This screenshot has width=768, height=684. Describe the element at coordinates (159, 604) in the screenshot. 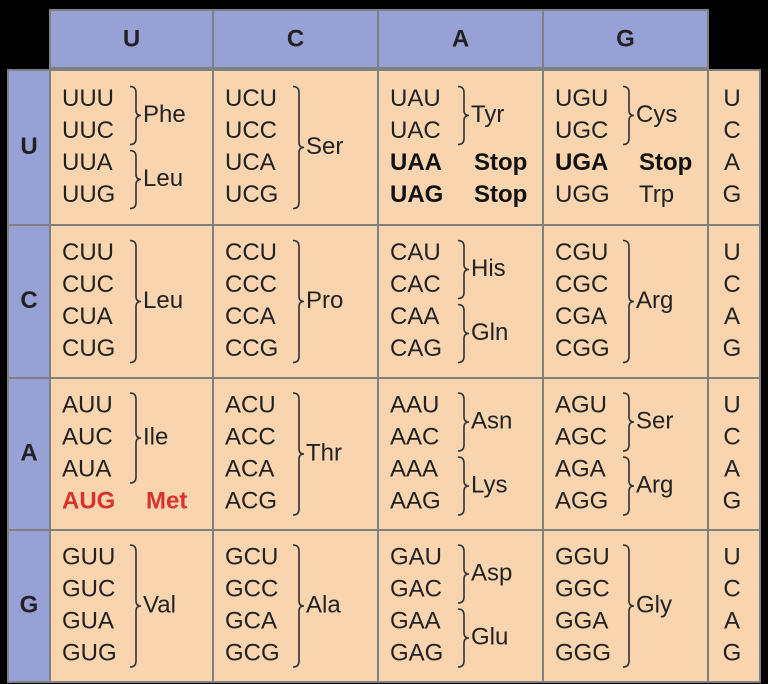

I see `amino-acid: Val` at that location.